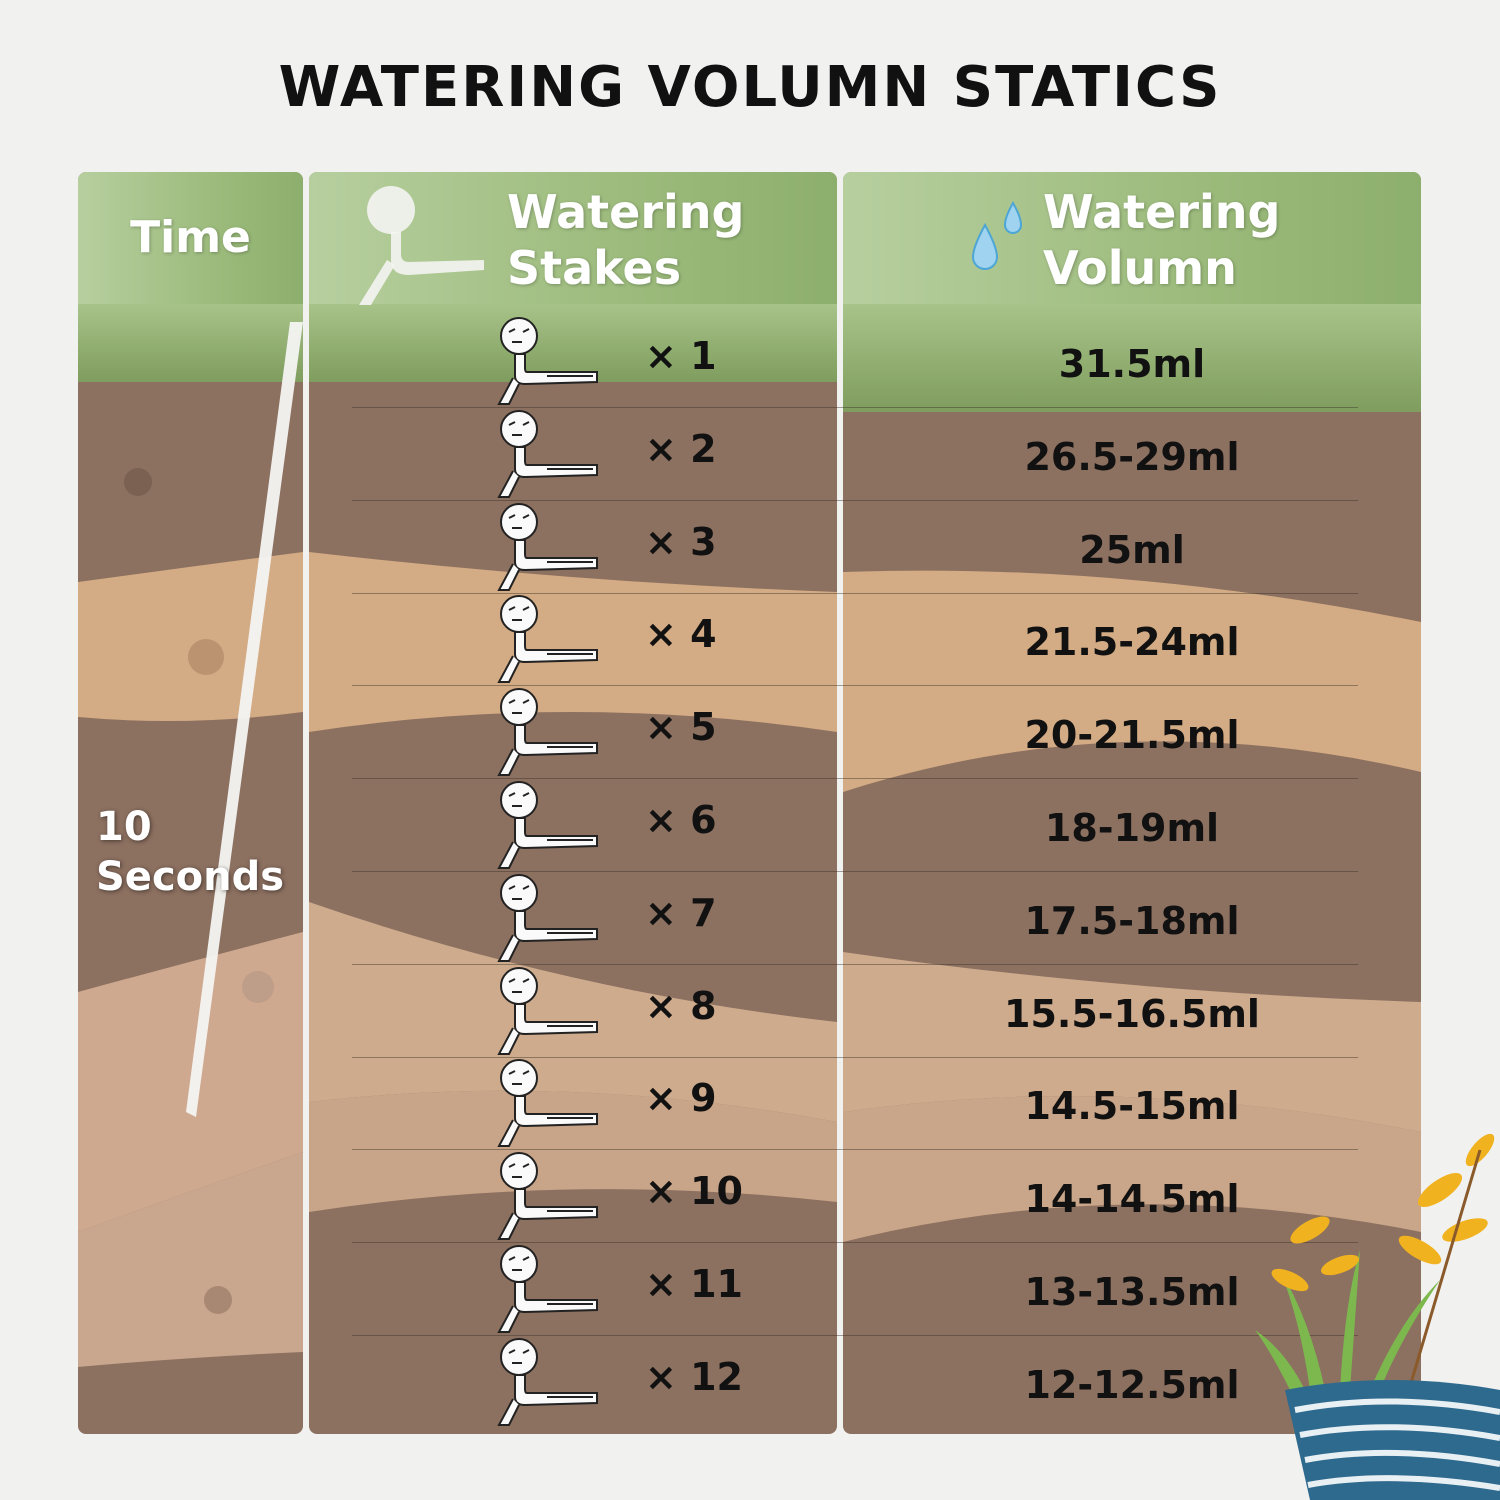  I want to click on time-column: Time 10 Seconds, so click(190, 803).